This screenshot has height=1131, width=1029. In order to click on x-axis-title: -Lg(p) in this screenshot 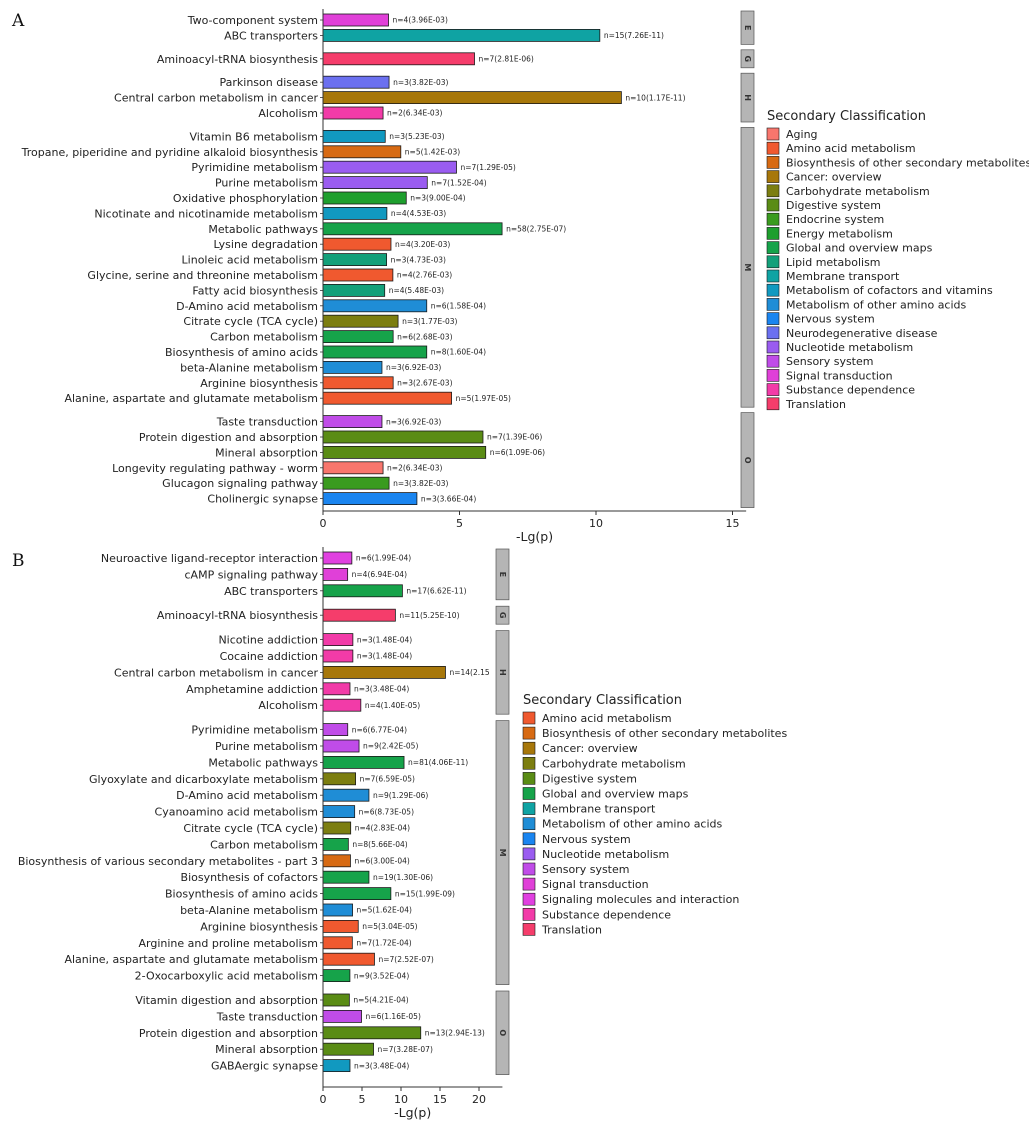, I will do `click(412, 1112)`.